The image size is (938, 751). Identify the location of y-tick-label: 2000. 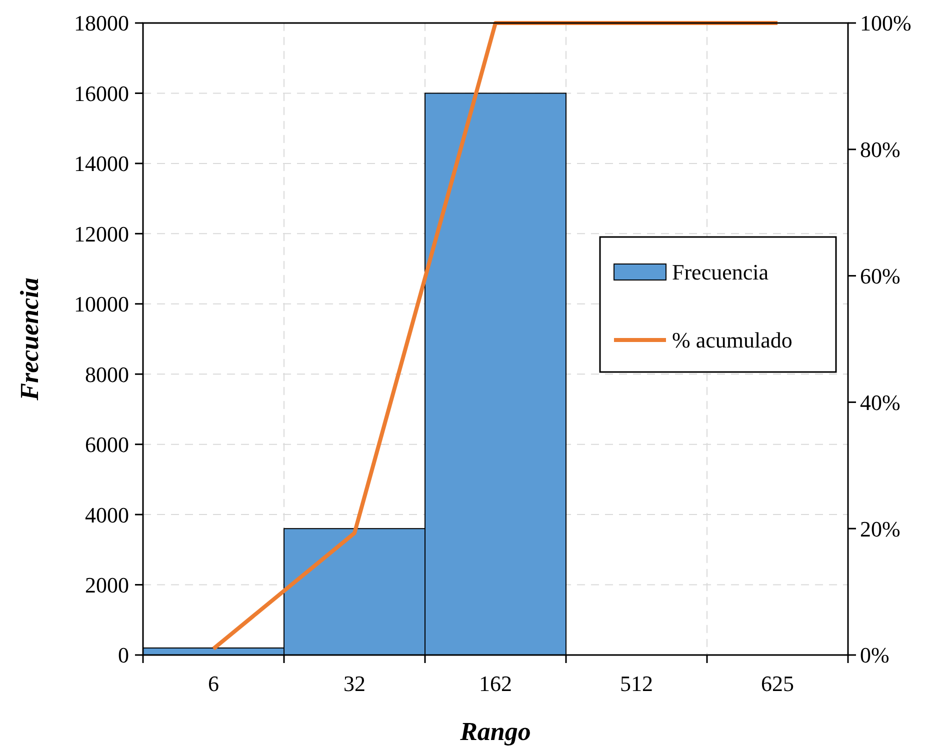
(107, 585).